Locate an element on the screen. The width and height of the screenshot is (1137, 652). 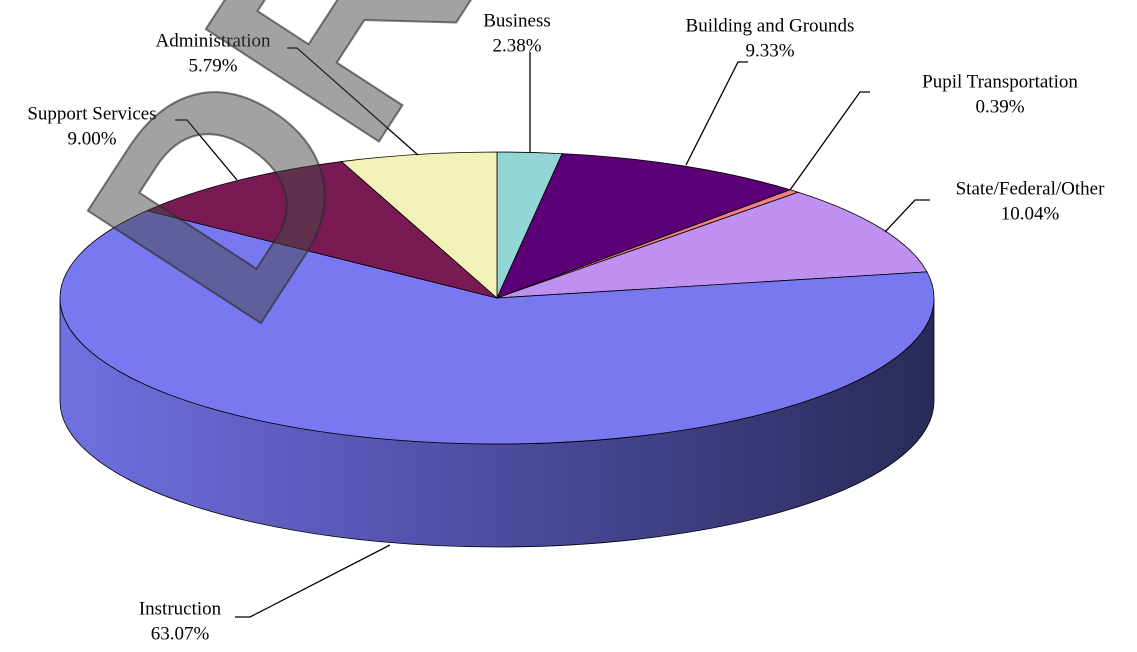
slice-label: Business is located at coordinates (517, 20).